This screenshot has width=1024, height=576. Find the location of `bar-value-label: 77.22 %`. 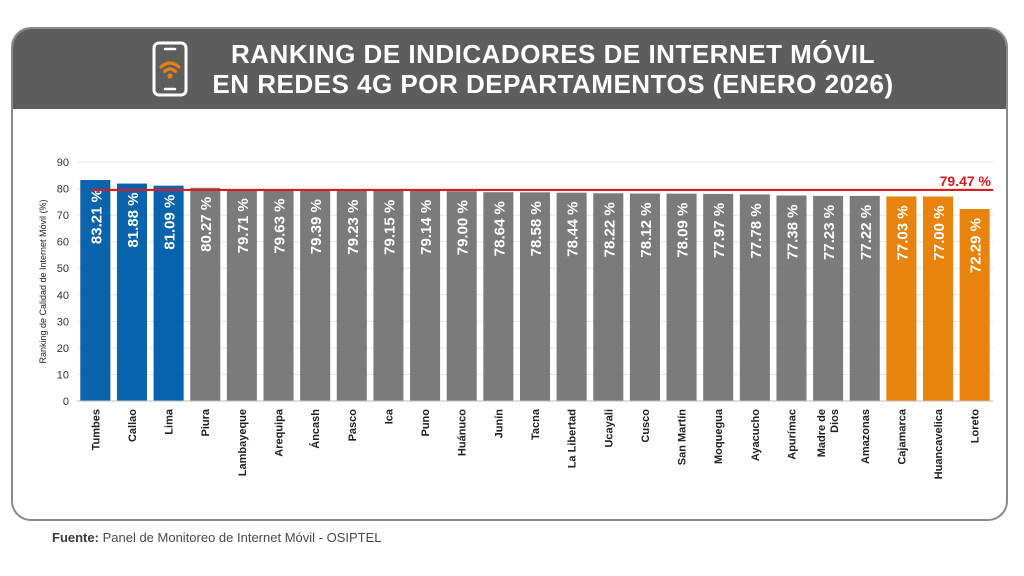

bar-value-label: 77.22 % is located at coordinates (866, 232).